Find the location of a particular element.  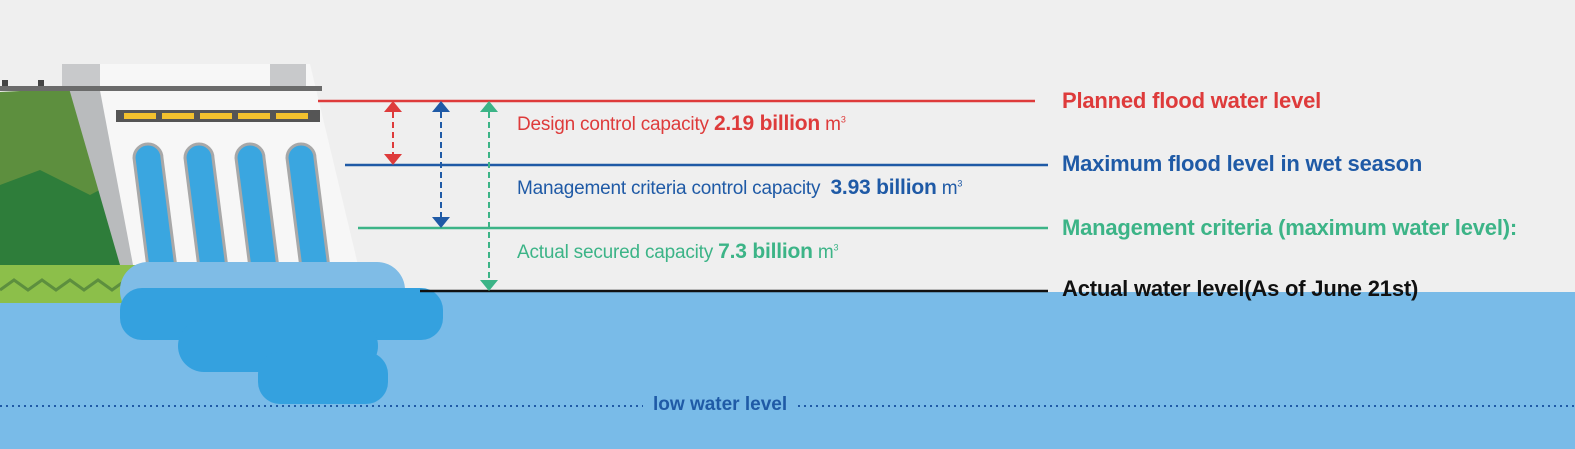

design-capacity-value: 2.19 billion is located at coordinates (767, 123).